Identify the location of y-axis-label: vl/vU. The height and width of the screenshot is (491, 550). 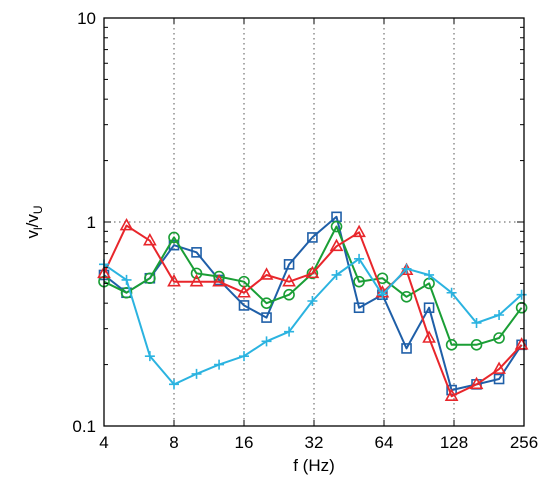
(34, 221).